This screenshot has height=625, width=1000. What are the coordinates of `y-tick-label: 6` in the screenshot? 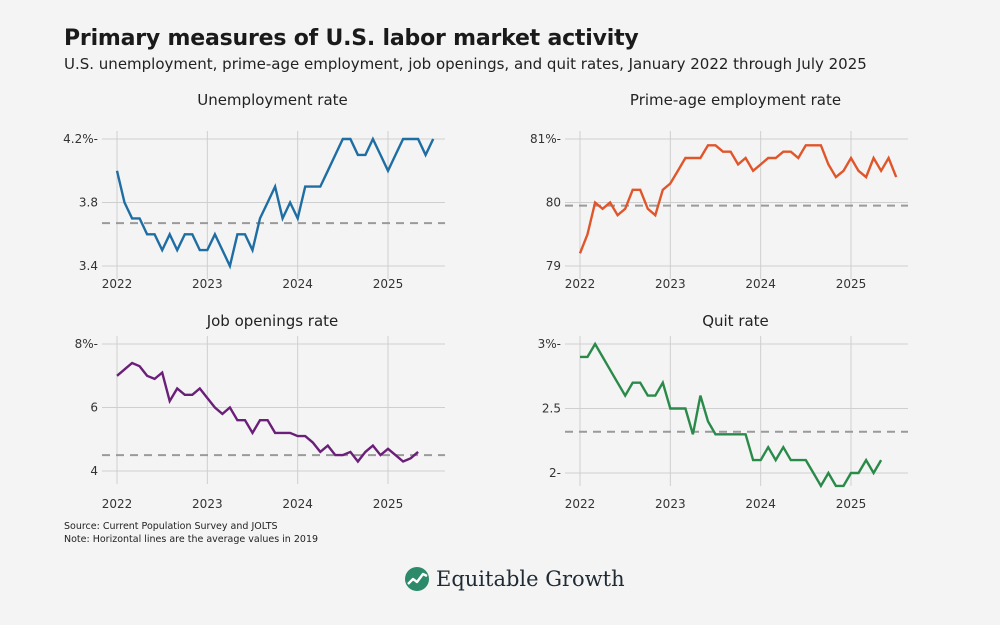 It's located at (94, 408).